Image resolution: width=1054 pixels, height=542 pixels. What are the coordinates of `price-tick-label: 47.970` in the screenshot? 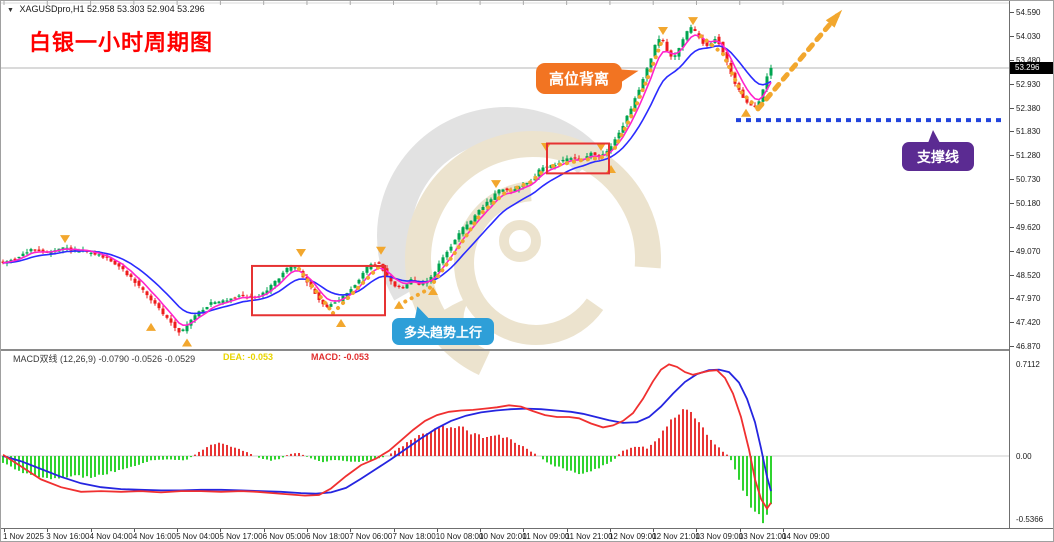 It's located at (1028, 299).